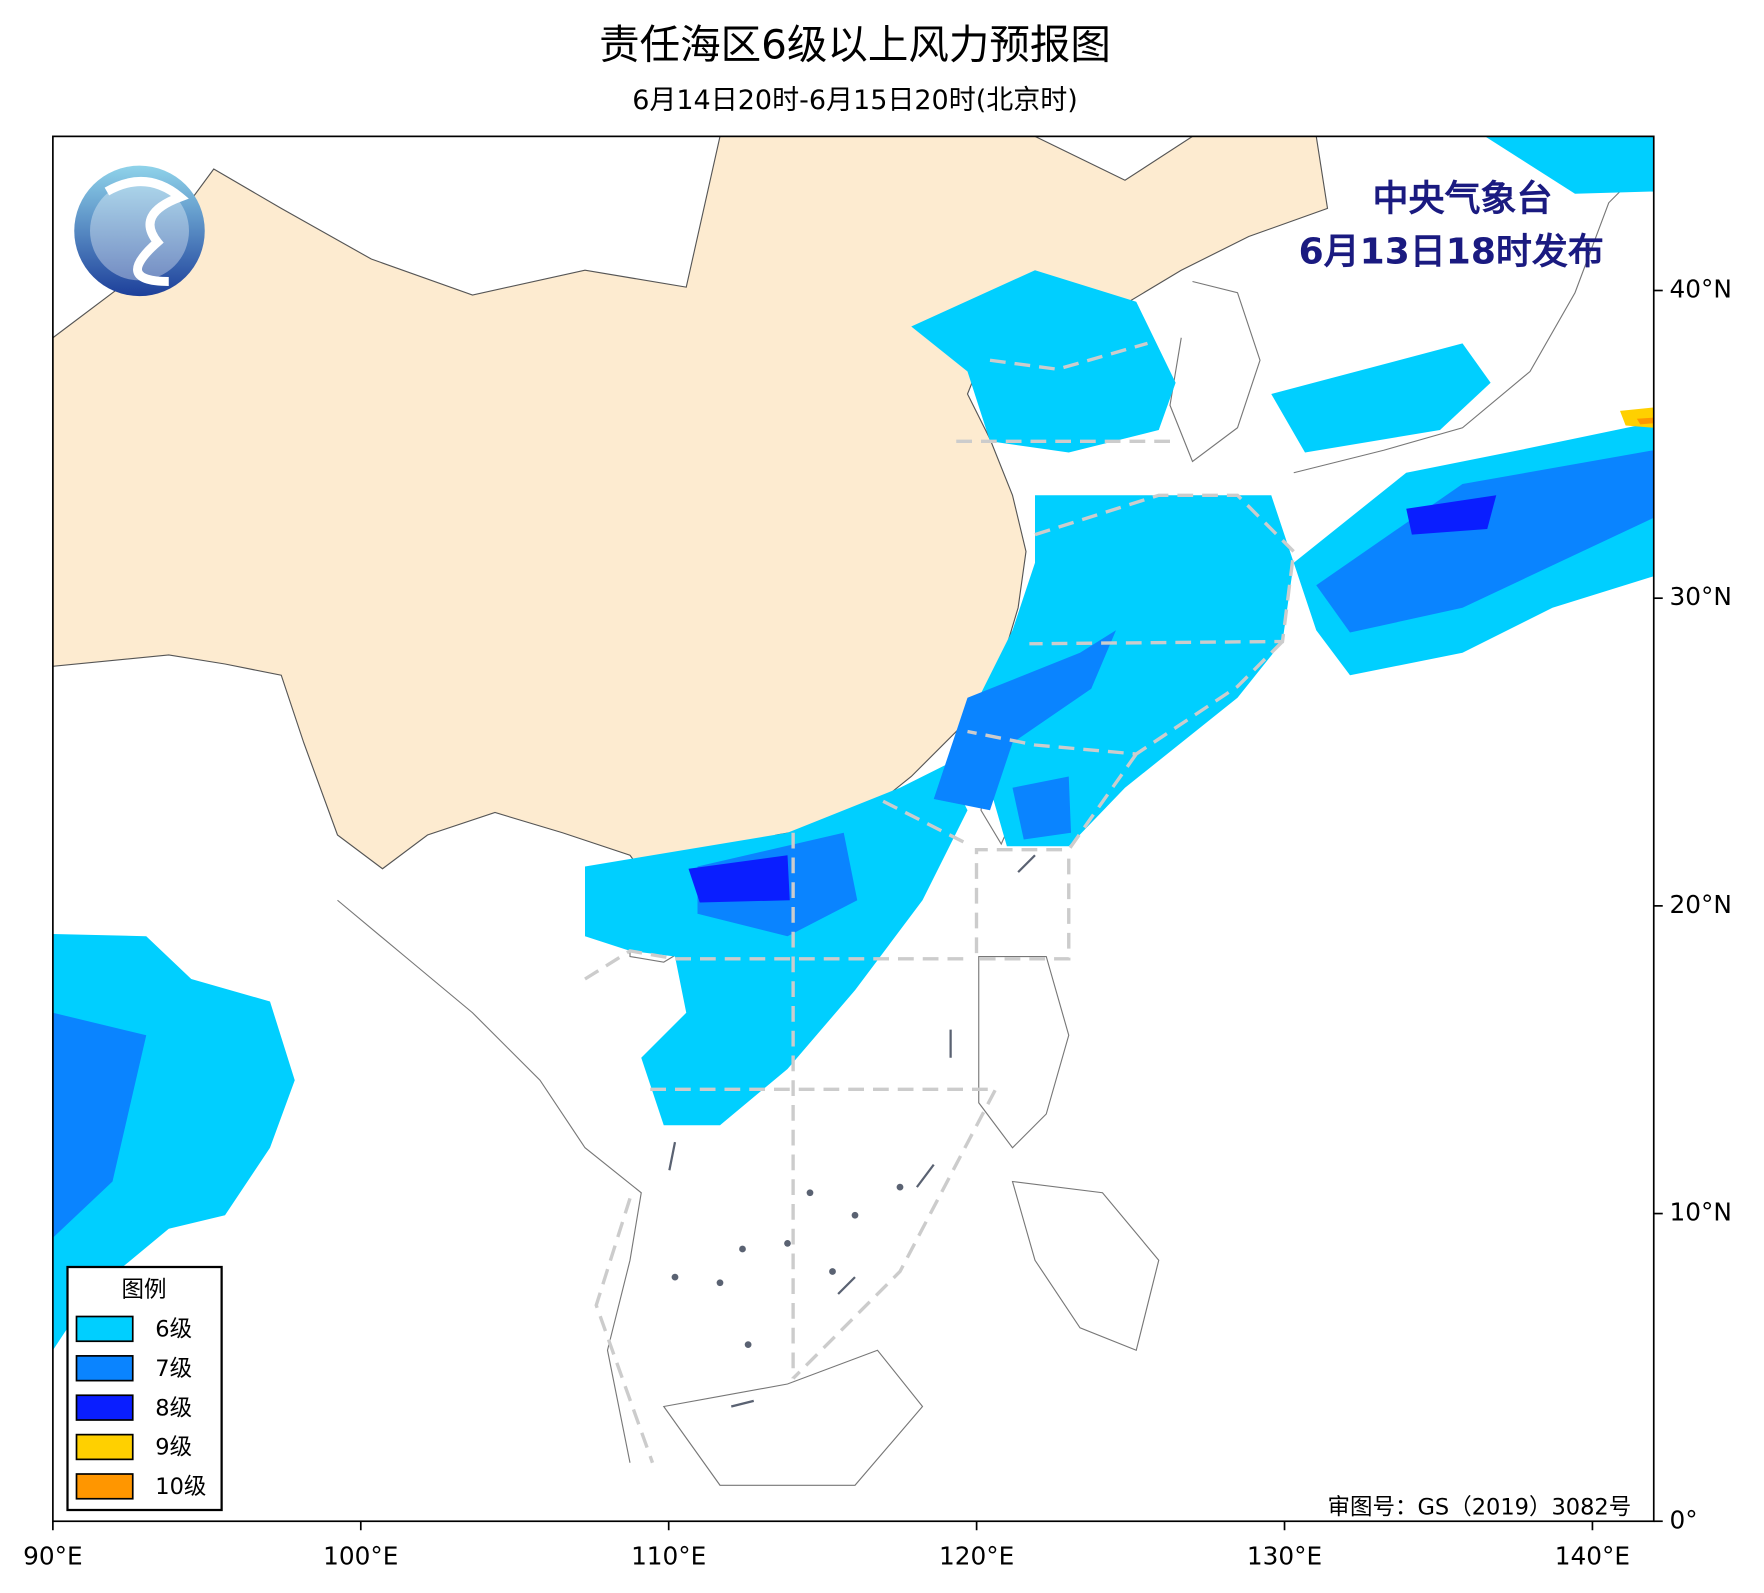 The image size is (1764, 1593). Describe the element at coordinates (855, 100) in the screenshot. I see `subtitle: 6月14日20时-6月15日20时(北京时)` at that location.